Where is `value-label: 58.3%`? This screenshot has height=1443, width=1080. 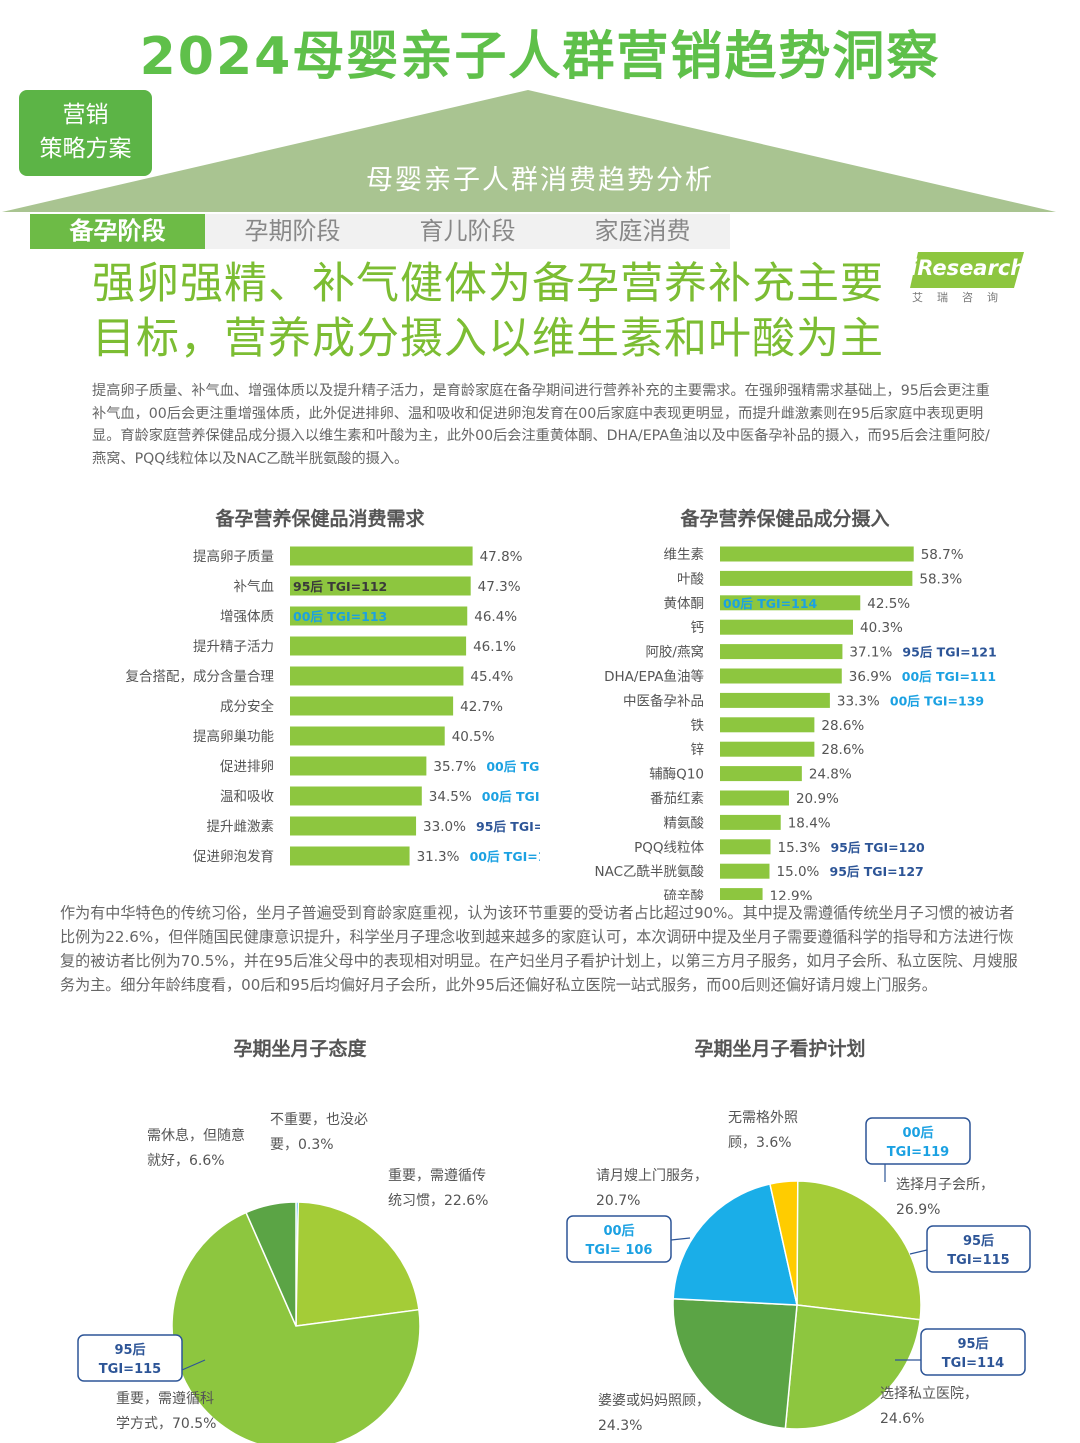 value-label: 58.3% is located at coordinates (940, 579).